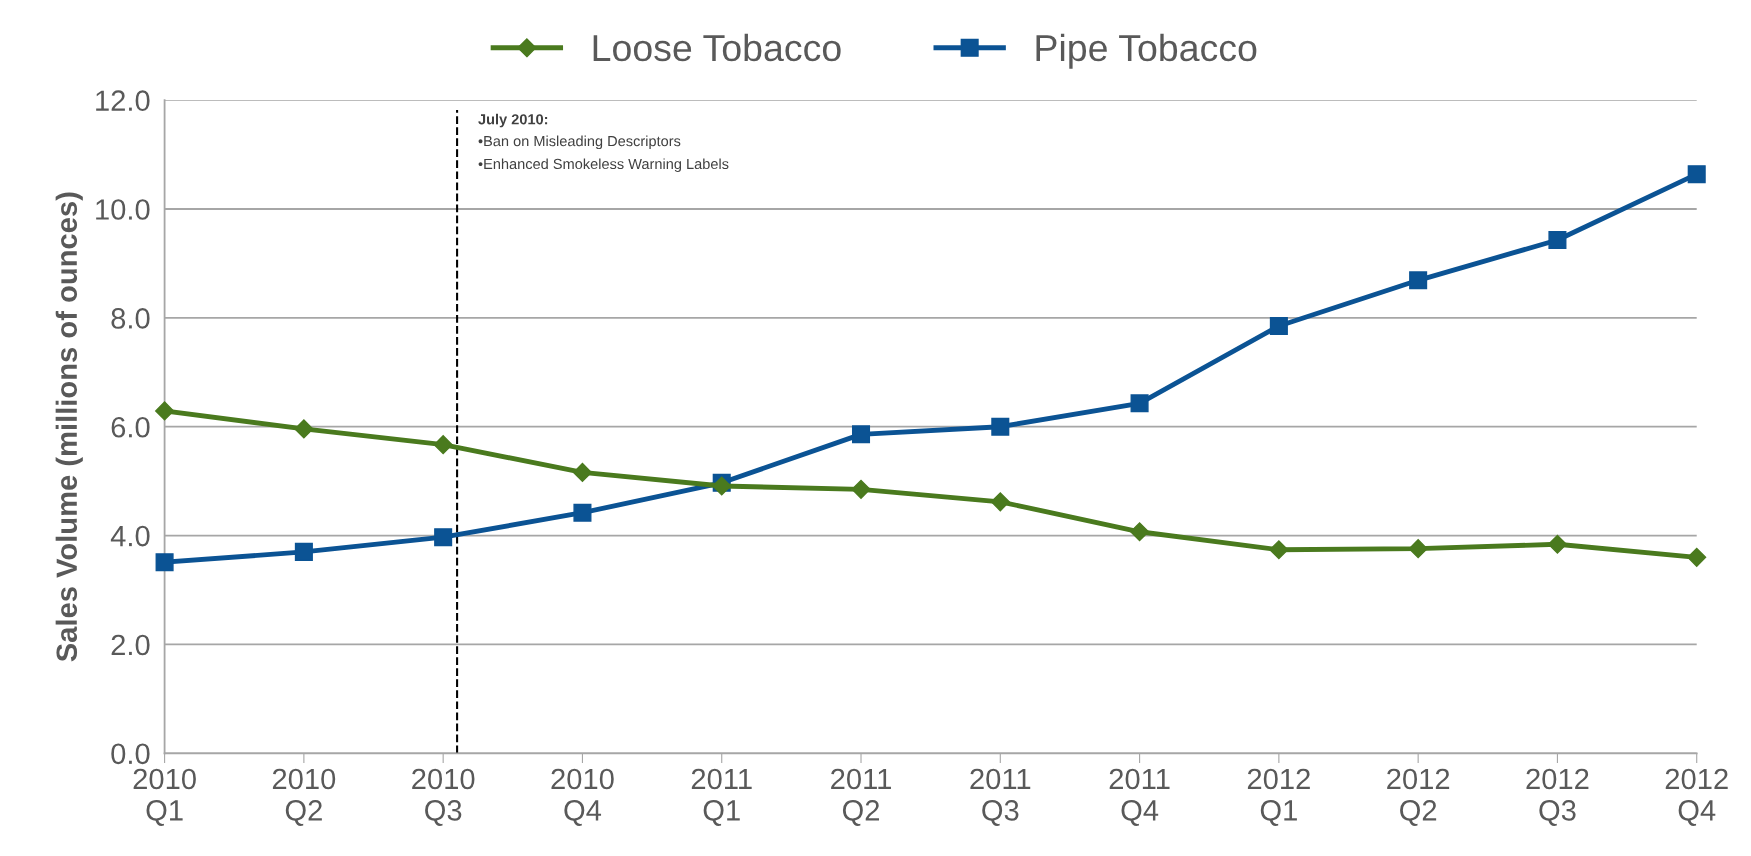 This screenshot has width=1751, height=856. Describe the element at coordinates (443, 797) in the screenshot. I see `x-tick-label: 2010 Q3` at that location.